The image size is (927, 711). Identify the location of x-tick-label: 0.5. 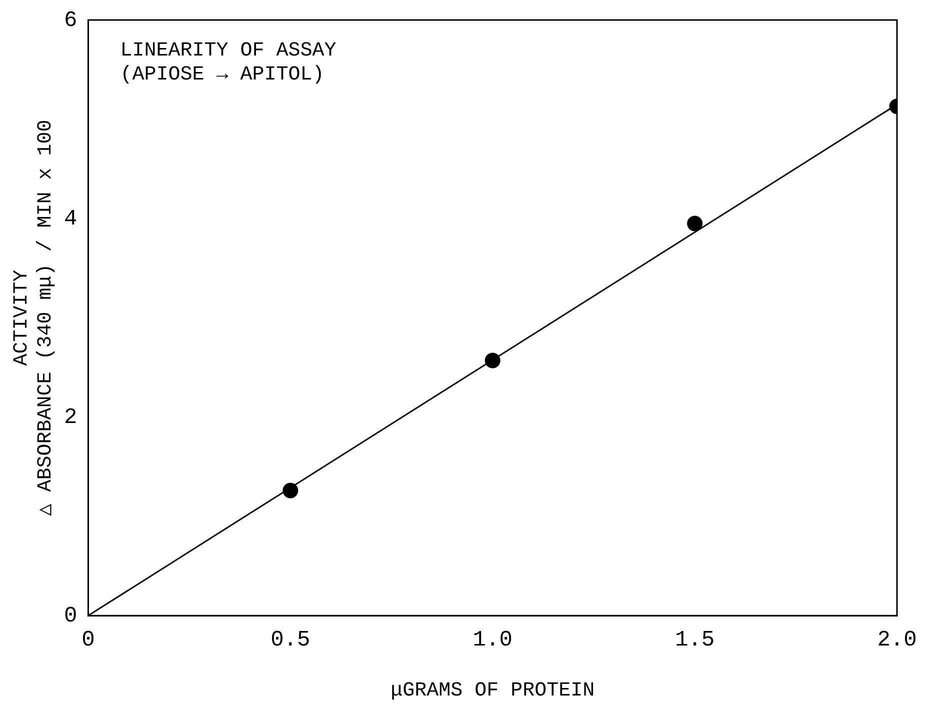
(290, 640).